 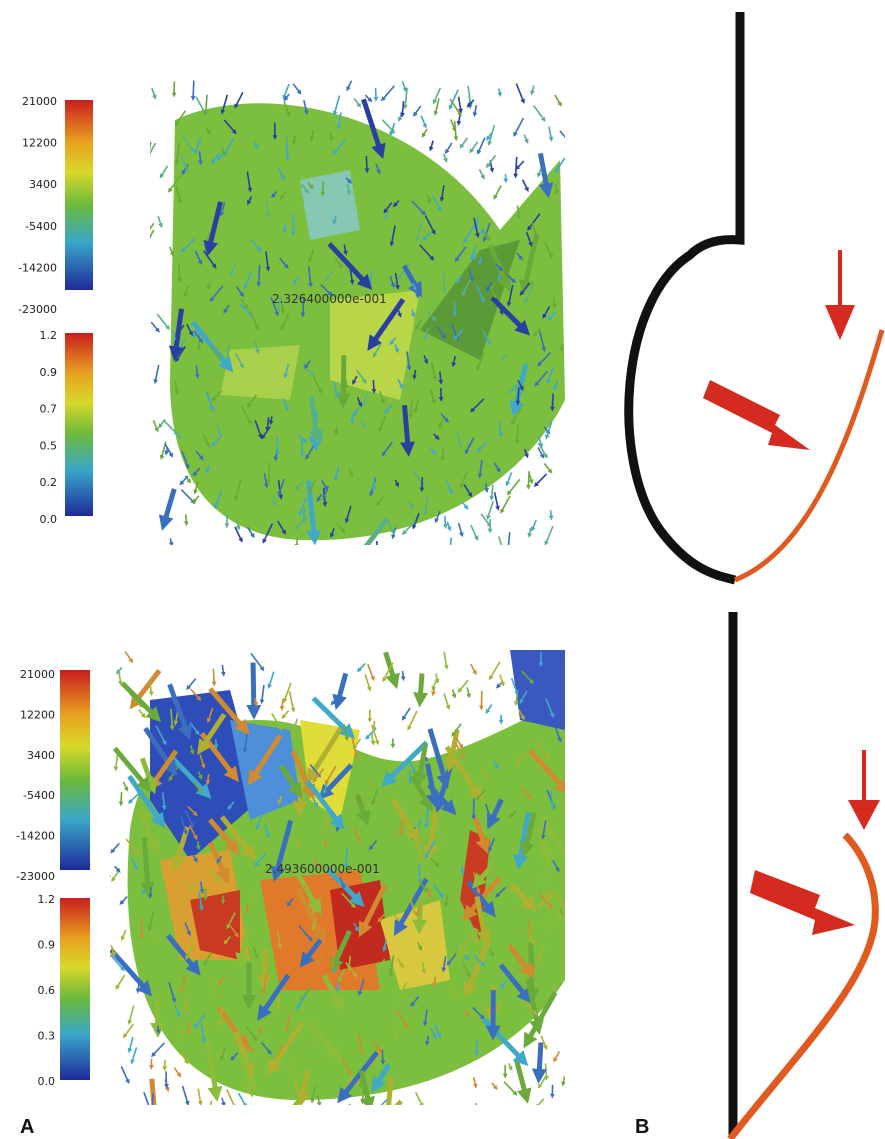 What do you see at coordinates (49, 335) in the screenshot?
I see `scale-label: 1.2` at bounding box center [49, 335].